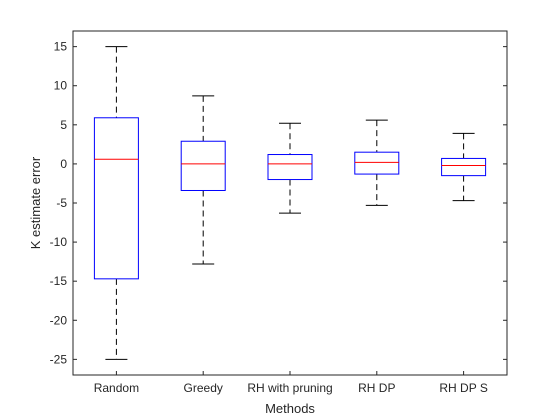 The height and width of the screenshot is (420, 560). I want to click on y-tick-label: -15, so click(59, 281).